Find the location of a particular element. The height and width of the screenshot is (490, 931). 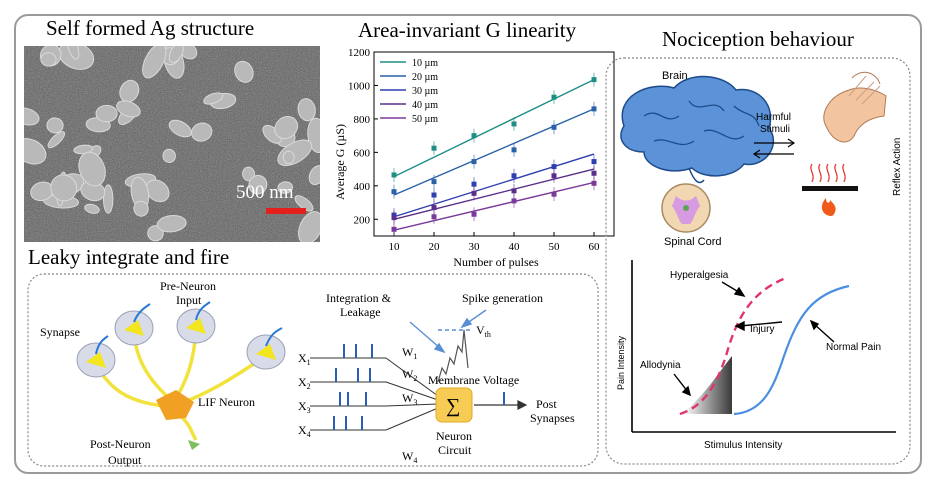

stimuli-label: Stimuli is located at coordinates (775, 129).